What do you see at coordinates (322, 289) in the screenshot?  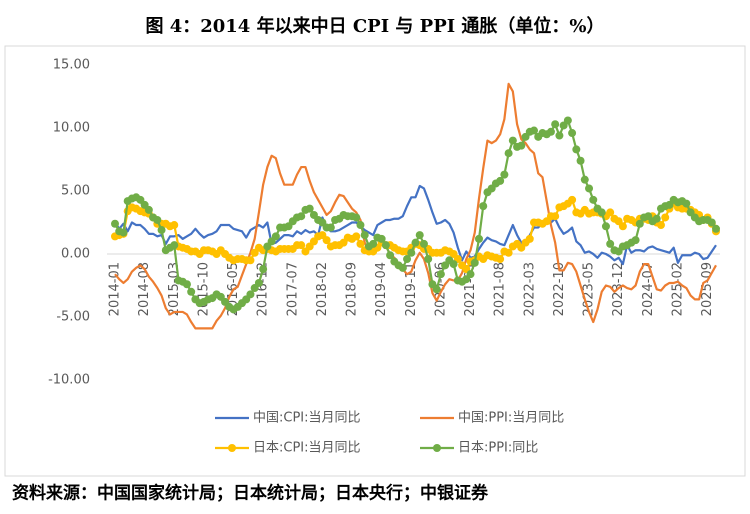 I see `x-tick-label: 2018-02` at bounding box center [322, 289].